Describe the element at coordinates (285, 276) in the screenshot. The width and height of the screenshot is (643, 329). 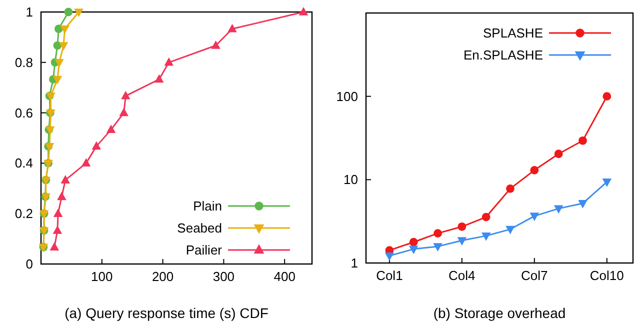
I see `x-tick-label: 400` at that location.